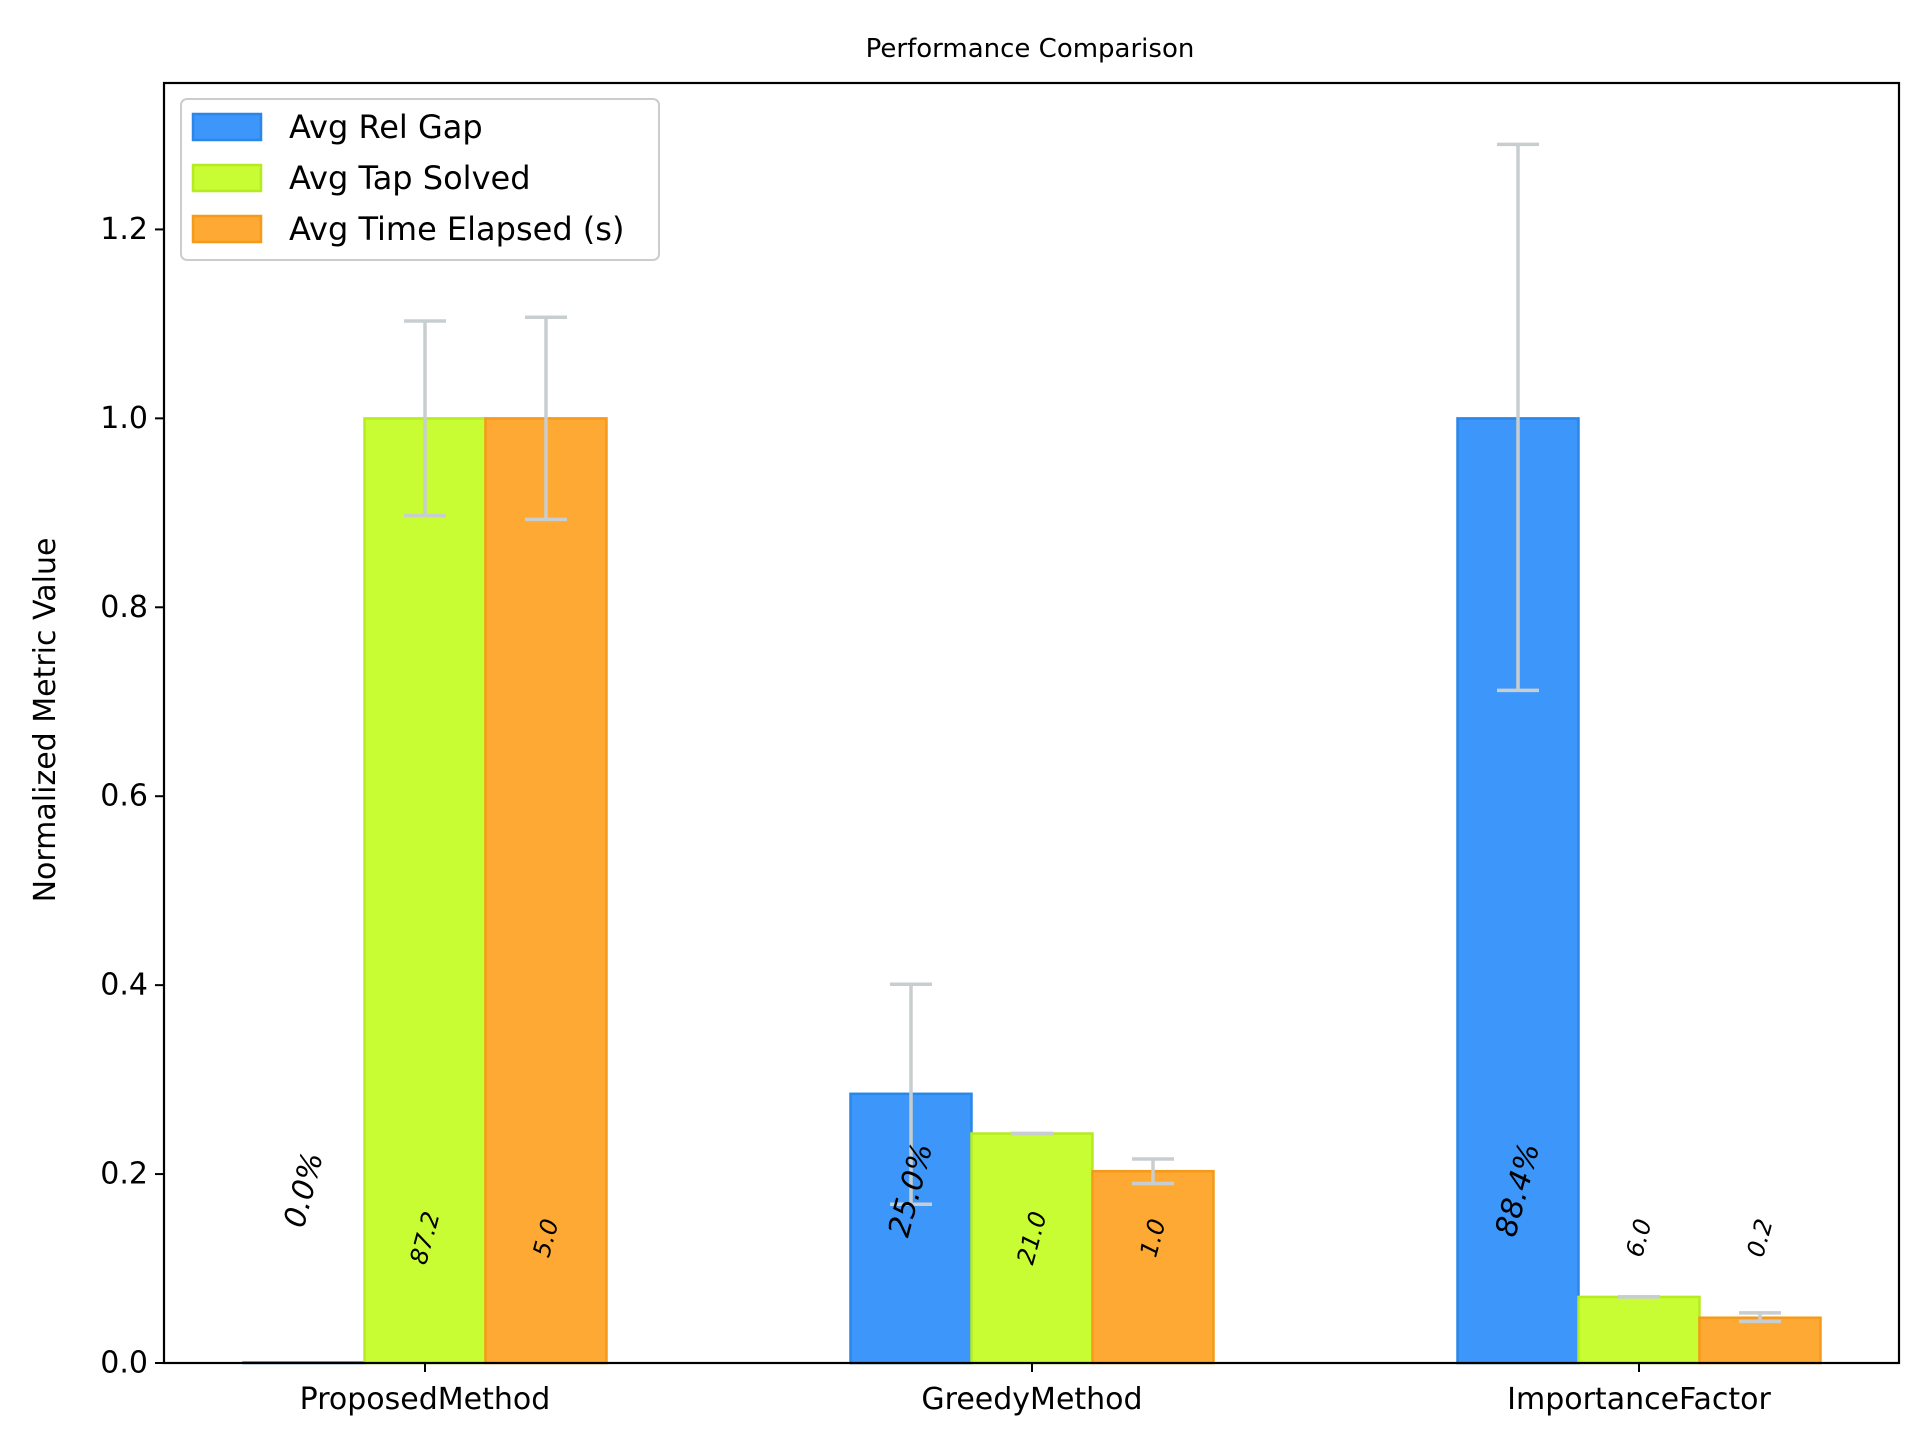  Describe the element at coordinates (1760, 1238) in the screenshot. I see `data-label-2-2: 0.2` at that location.